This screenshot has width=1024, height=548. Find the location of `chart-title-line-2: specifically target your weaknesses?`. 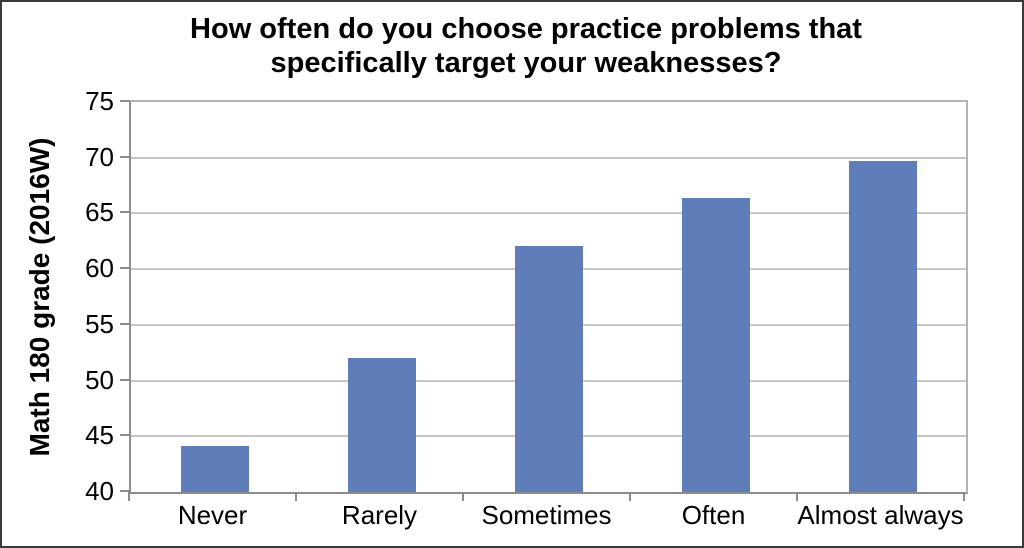

chart-title-line-2: specifically target your weaknesses? is located at coordinates (526, 63).